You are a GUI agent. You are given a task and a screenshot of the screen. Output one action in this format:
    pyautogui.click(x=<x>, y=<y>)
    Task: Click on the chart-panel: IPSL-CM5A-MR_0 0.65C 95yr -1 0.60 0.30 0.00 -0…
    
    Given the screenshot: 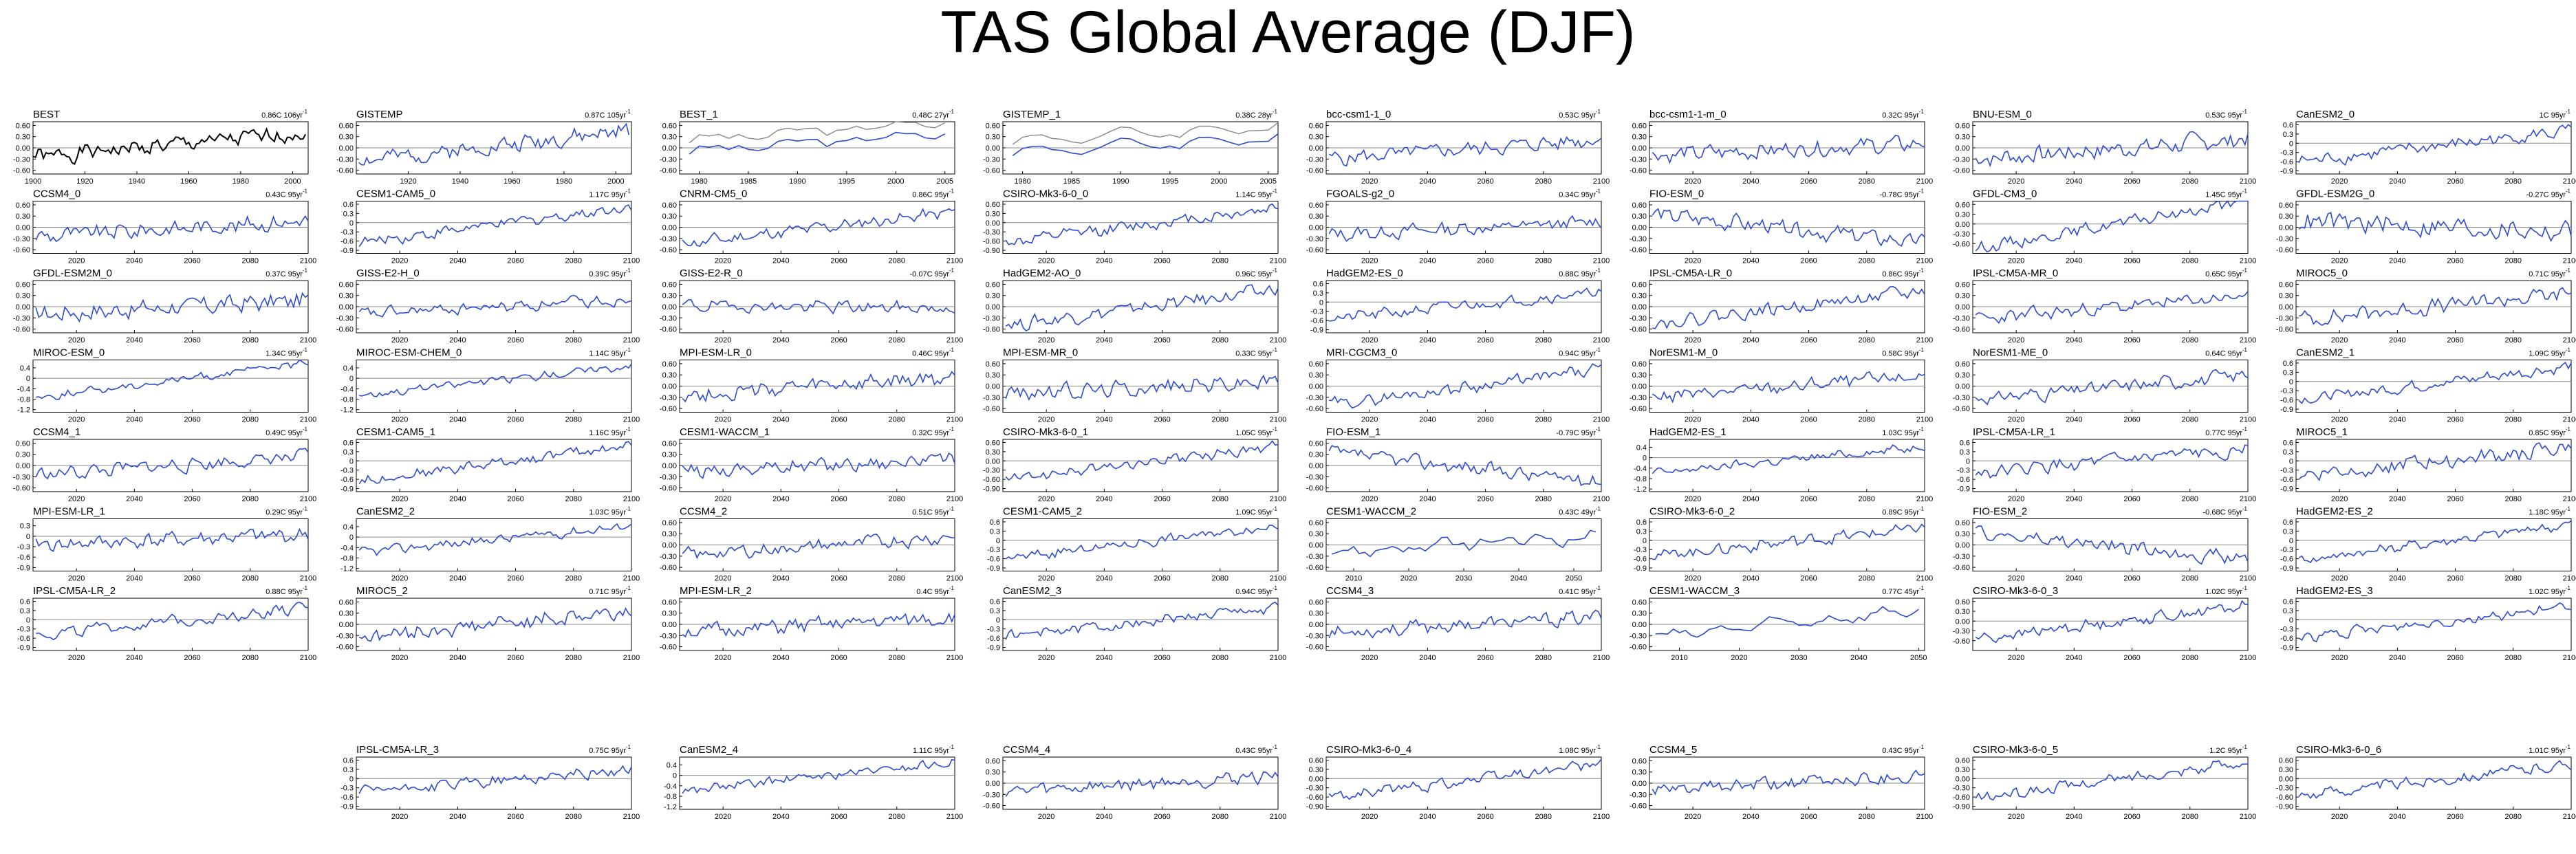 What is the action you would take?
    pyautogui.click(x=2104, y=305)
    